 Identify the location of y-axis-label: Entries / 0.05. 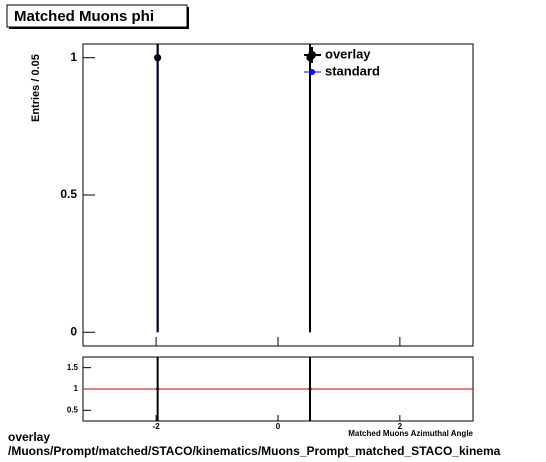
(36, 88).